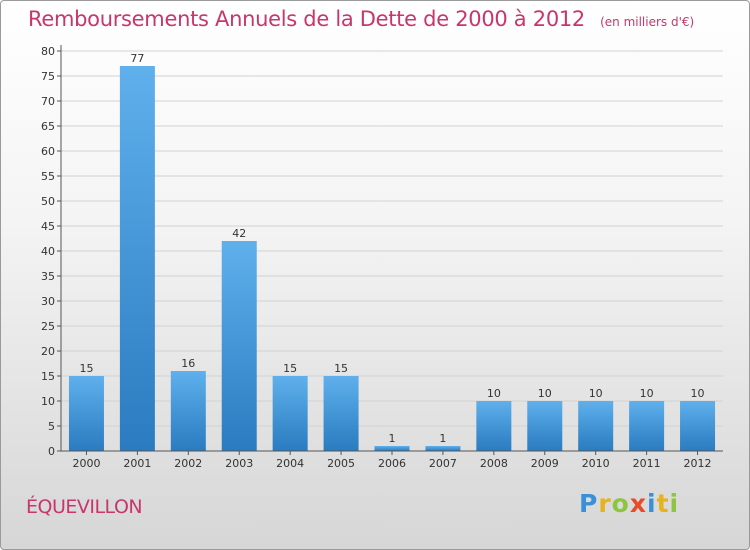  What do you see at coordinates (48, 276) in the screenshot?
I see `y-tick-label: 35` at bounding box center [48, 276].